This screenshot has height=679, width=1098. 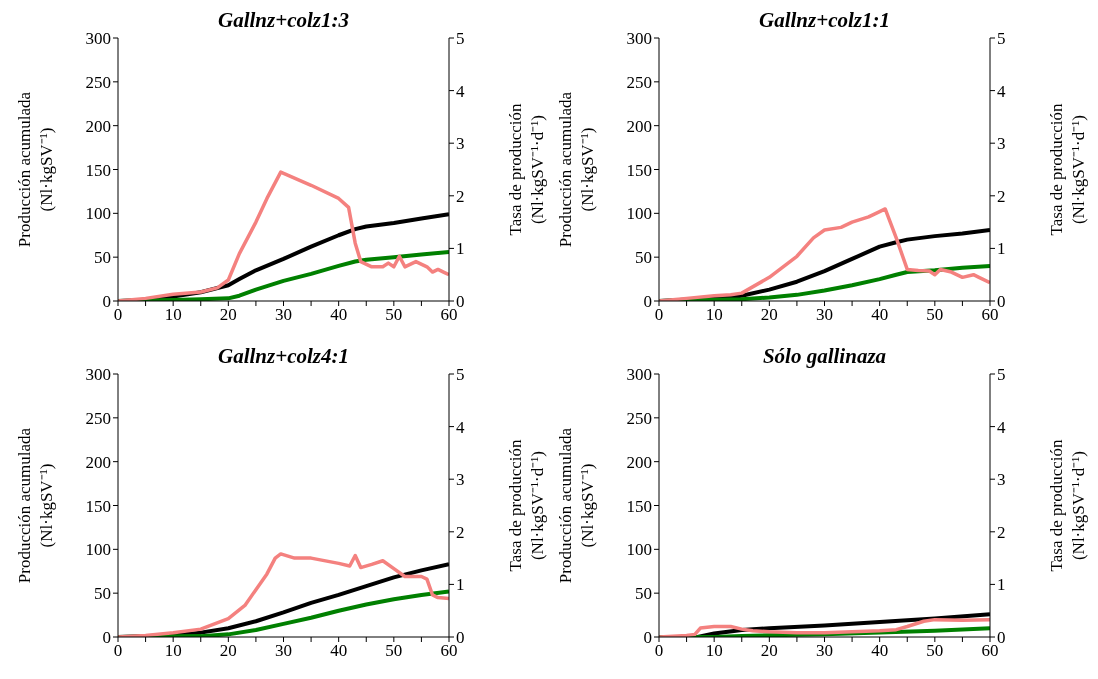 What do you see at coordinates (283, 356) in the screenshot?
I see `chart-title: Gallnz+colz4:1` at bounding box center [283, 356].